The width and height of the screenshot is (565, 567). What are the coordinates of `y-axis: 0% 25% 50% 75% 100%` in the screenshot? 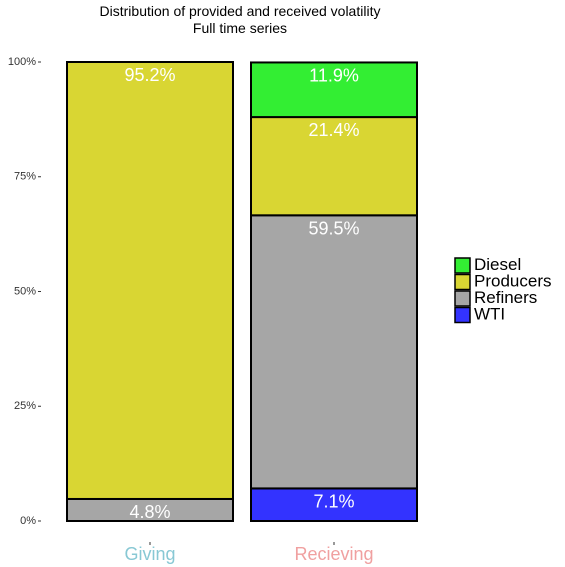 It's located at (24, 291).